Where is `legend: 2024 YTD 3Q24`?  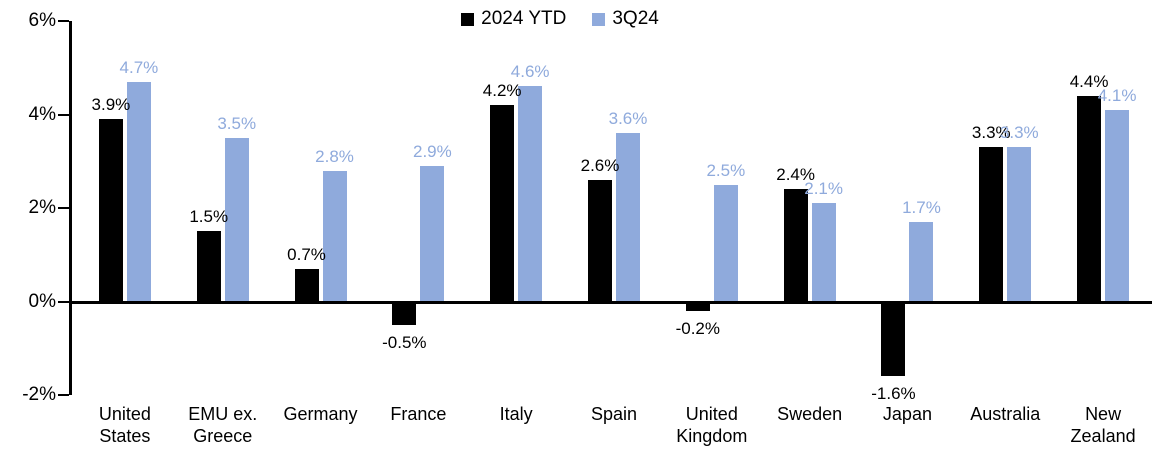 legend: 2024 YTD 3Q24 is located at coordinates (560, 19).